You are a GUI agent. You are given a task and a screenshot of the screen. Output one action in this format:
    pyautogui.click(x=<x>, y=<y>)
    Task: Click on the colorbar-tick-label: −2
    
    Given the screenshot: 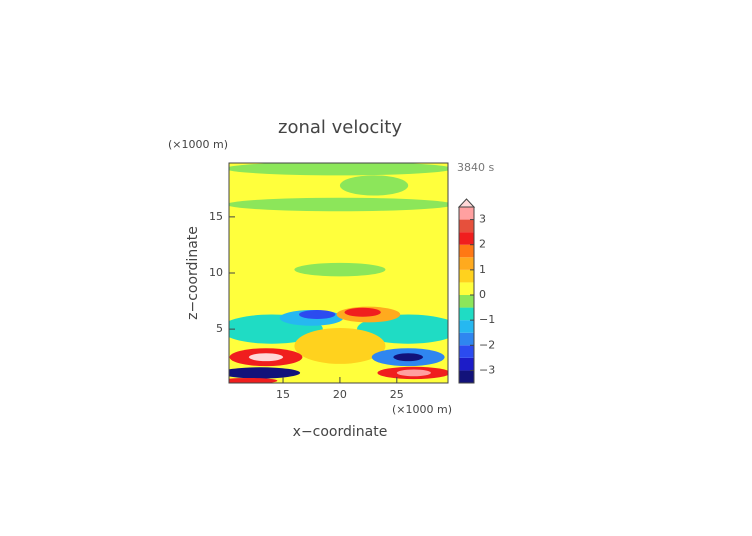 What is the action you would take?
    pyautogui.click(x=487, y=344)
    